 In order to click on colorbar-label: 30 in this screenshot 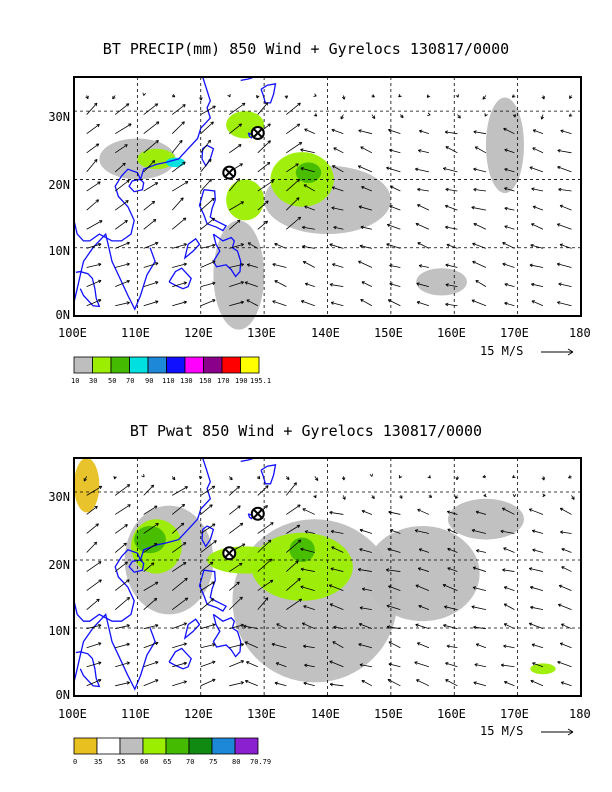, I will do `click(93, 381)`.